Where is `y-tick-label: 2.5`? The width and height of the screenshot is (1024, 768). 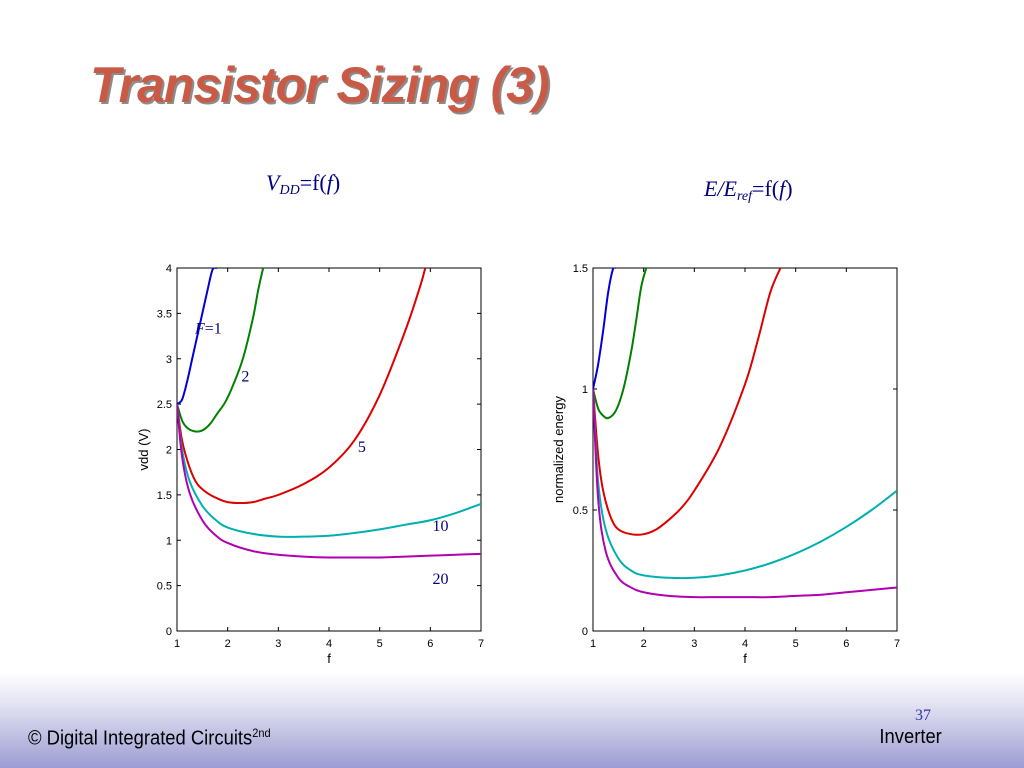
y-tick-label: 2.5 is located at coordinates (164, 405).